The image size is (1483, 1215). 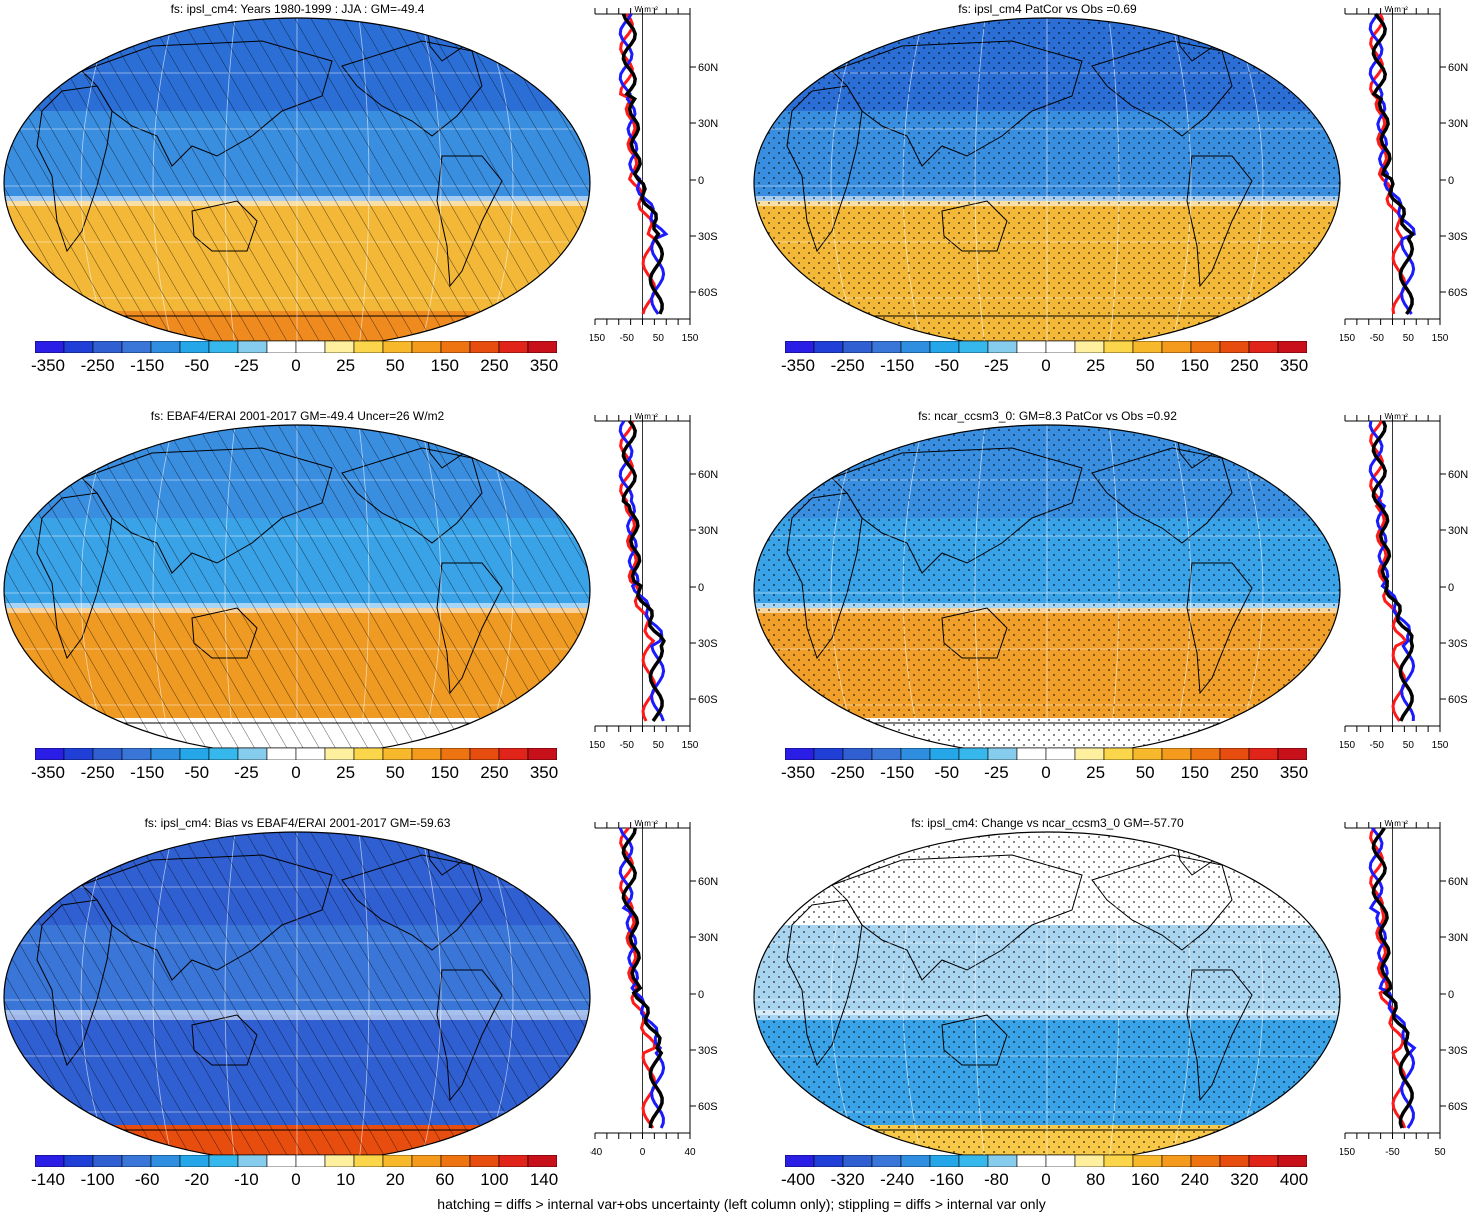 I want to click on colorbar-tick-label: 10, so click(x=346, y=1179).